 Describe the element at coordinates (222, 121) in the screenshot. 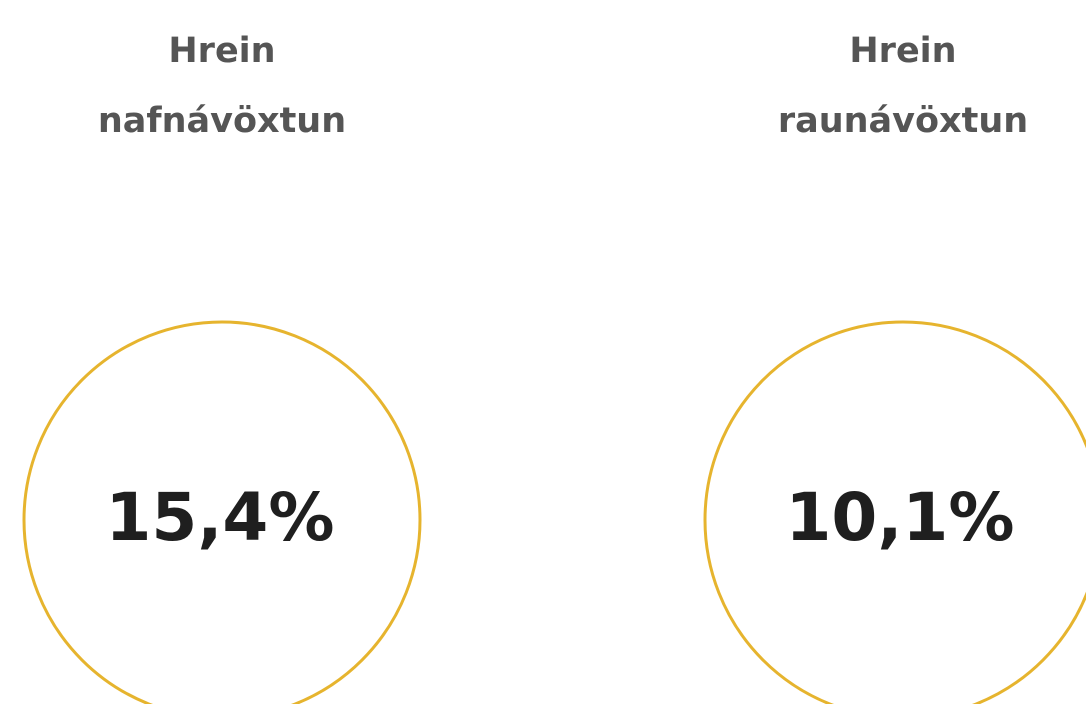

I see `stat-title: nafnávöxtun` at that location.